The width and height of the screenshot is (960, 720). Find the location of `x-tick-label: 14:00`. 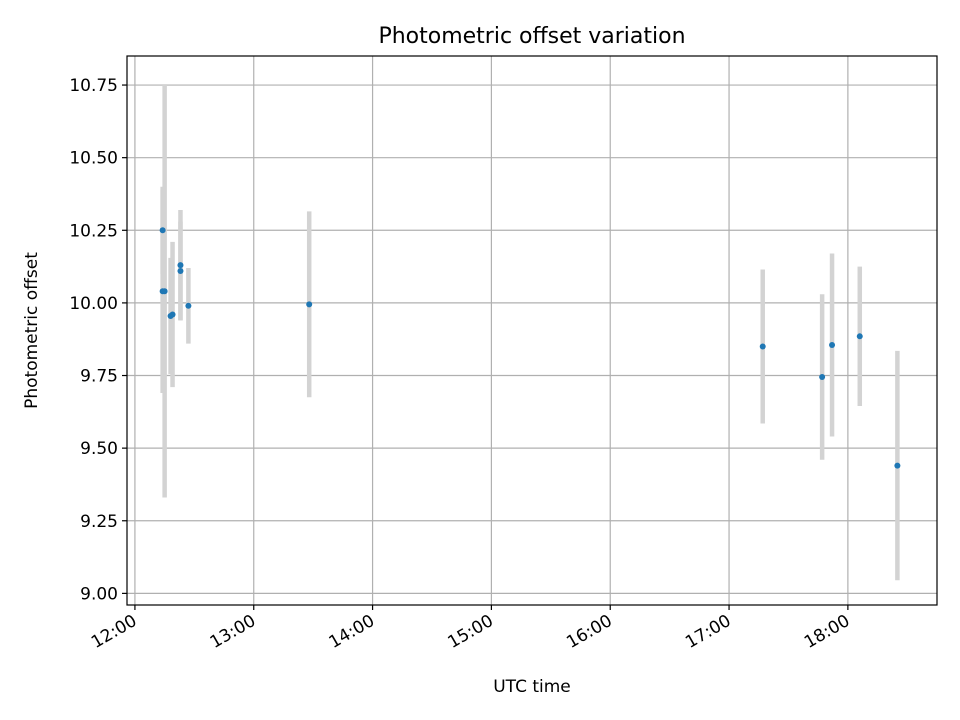

x-tick-label: 14:00 is located at coordinates (352, 632).